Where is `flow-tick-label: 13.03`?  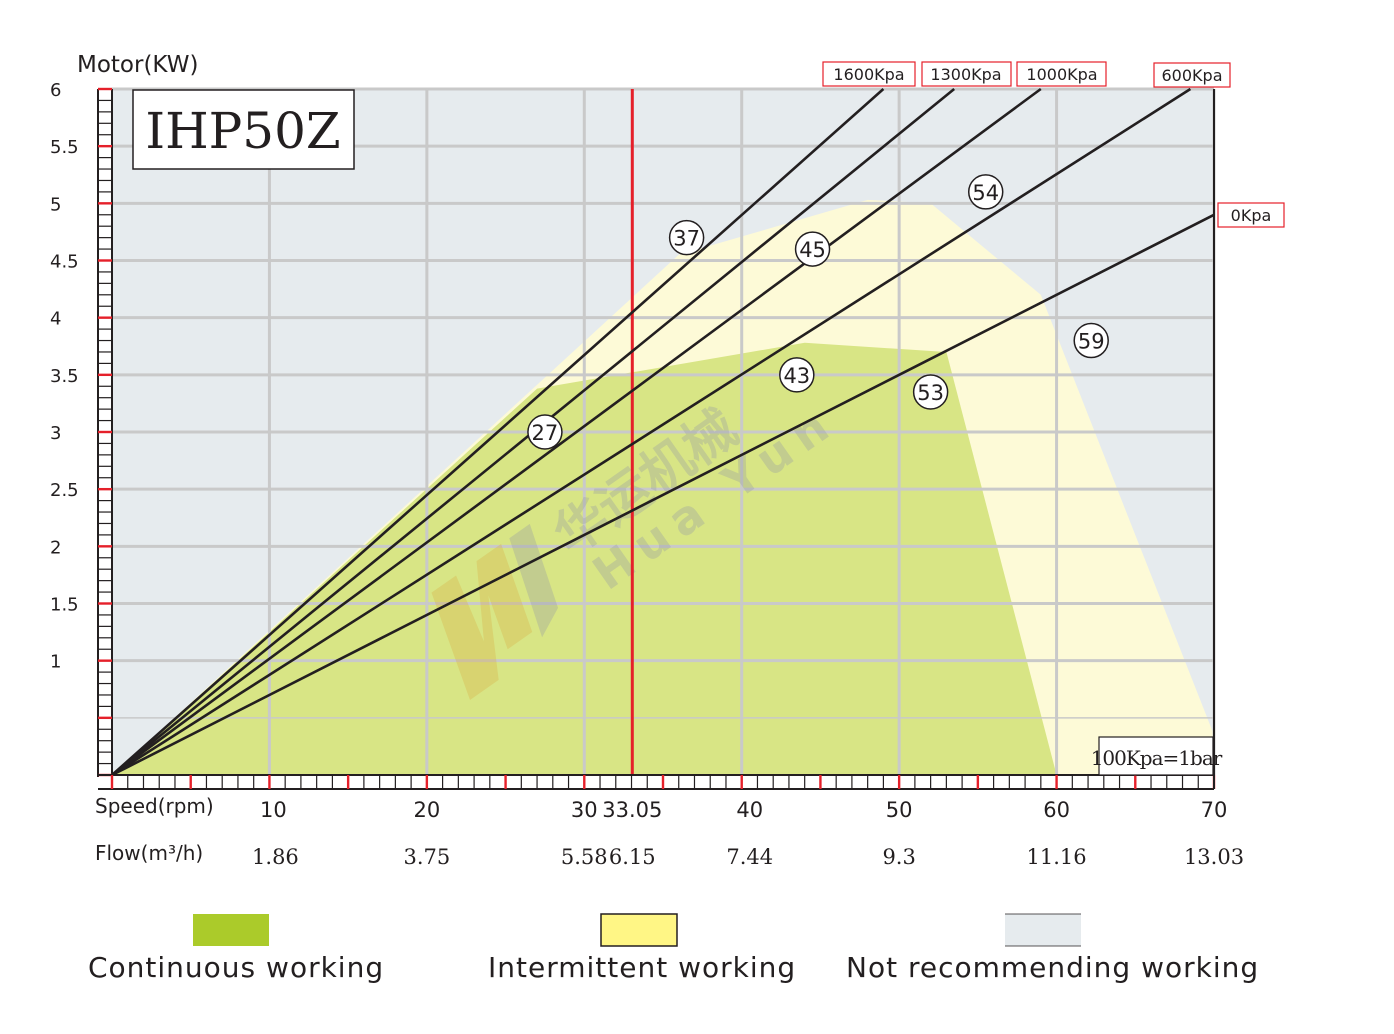
flow-tick-label: 13.03 is located at coordinates (1214, 857).